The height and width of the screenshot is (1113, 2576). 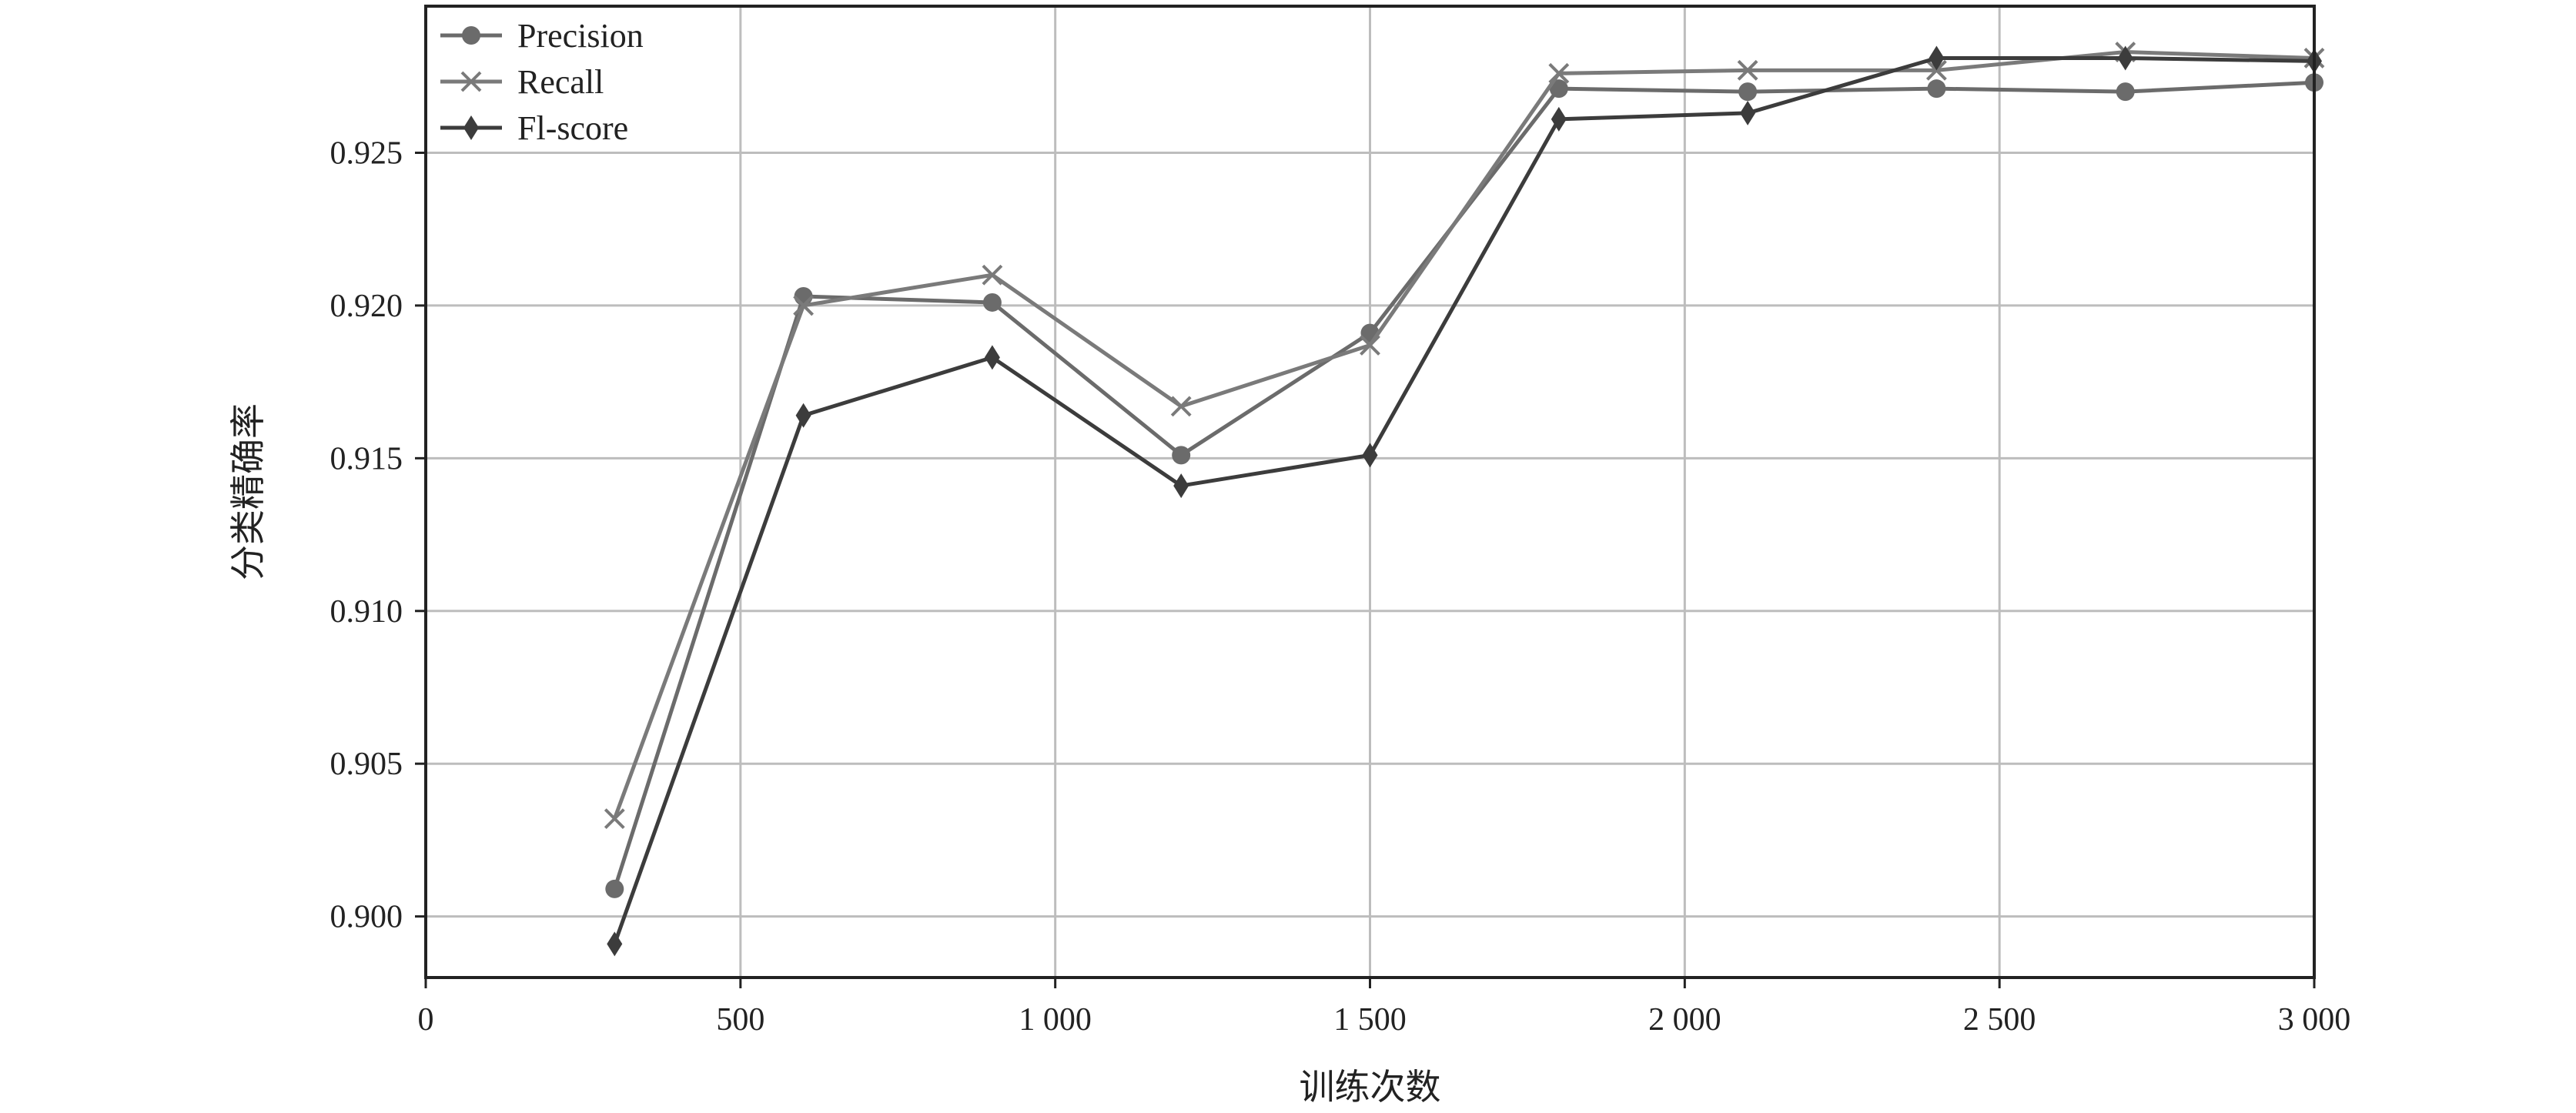 I want to click on y-tick-label: 0.925, so click(x=366, y=153).